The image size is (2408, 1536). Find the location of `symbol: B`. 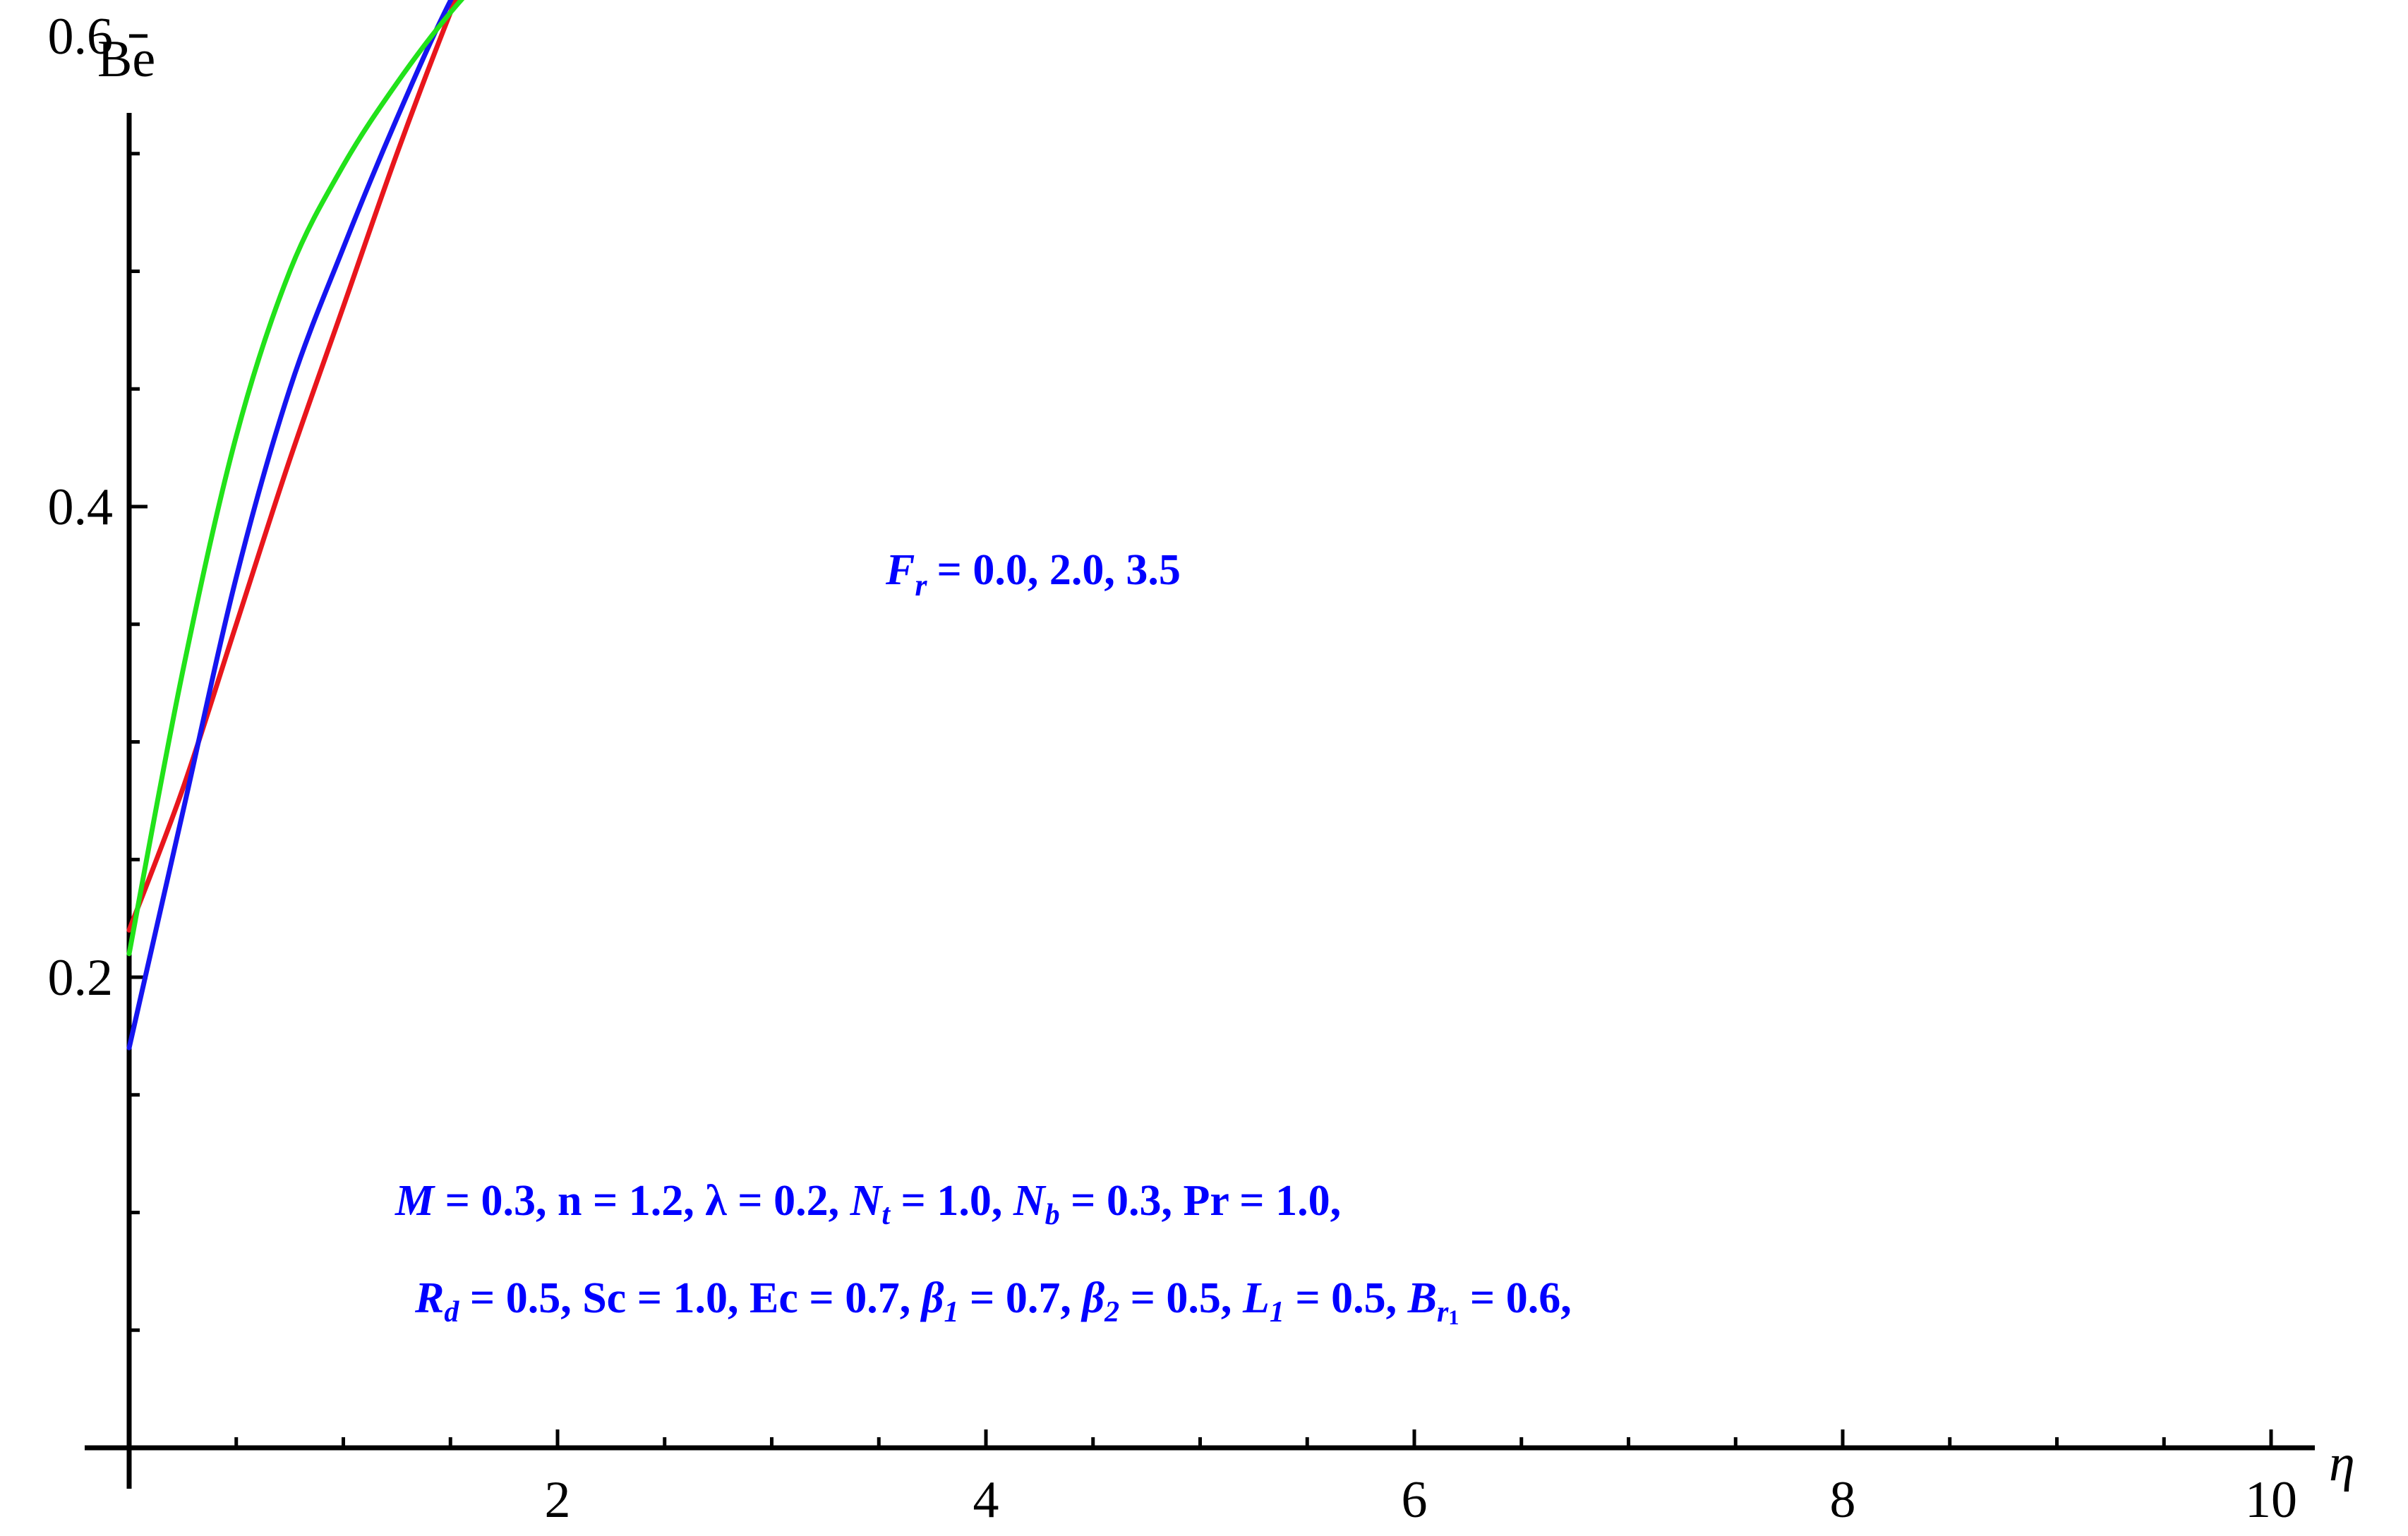

symbol: B is located at coordinates (1422, 1298).